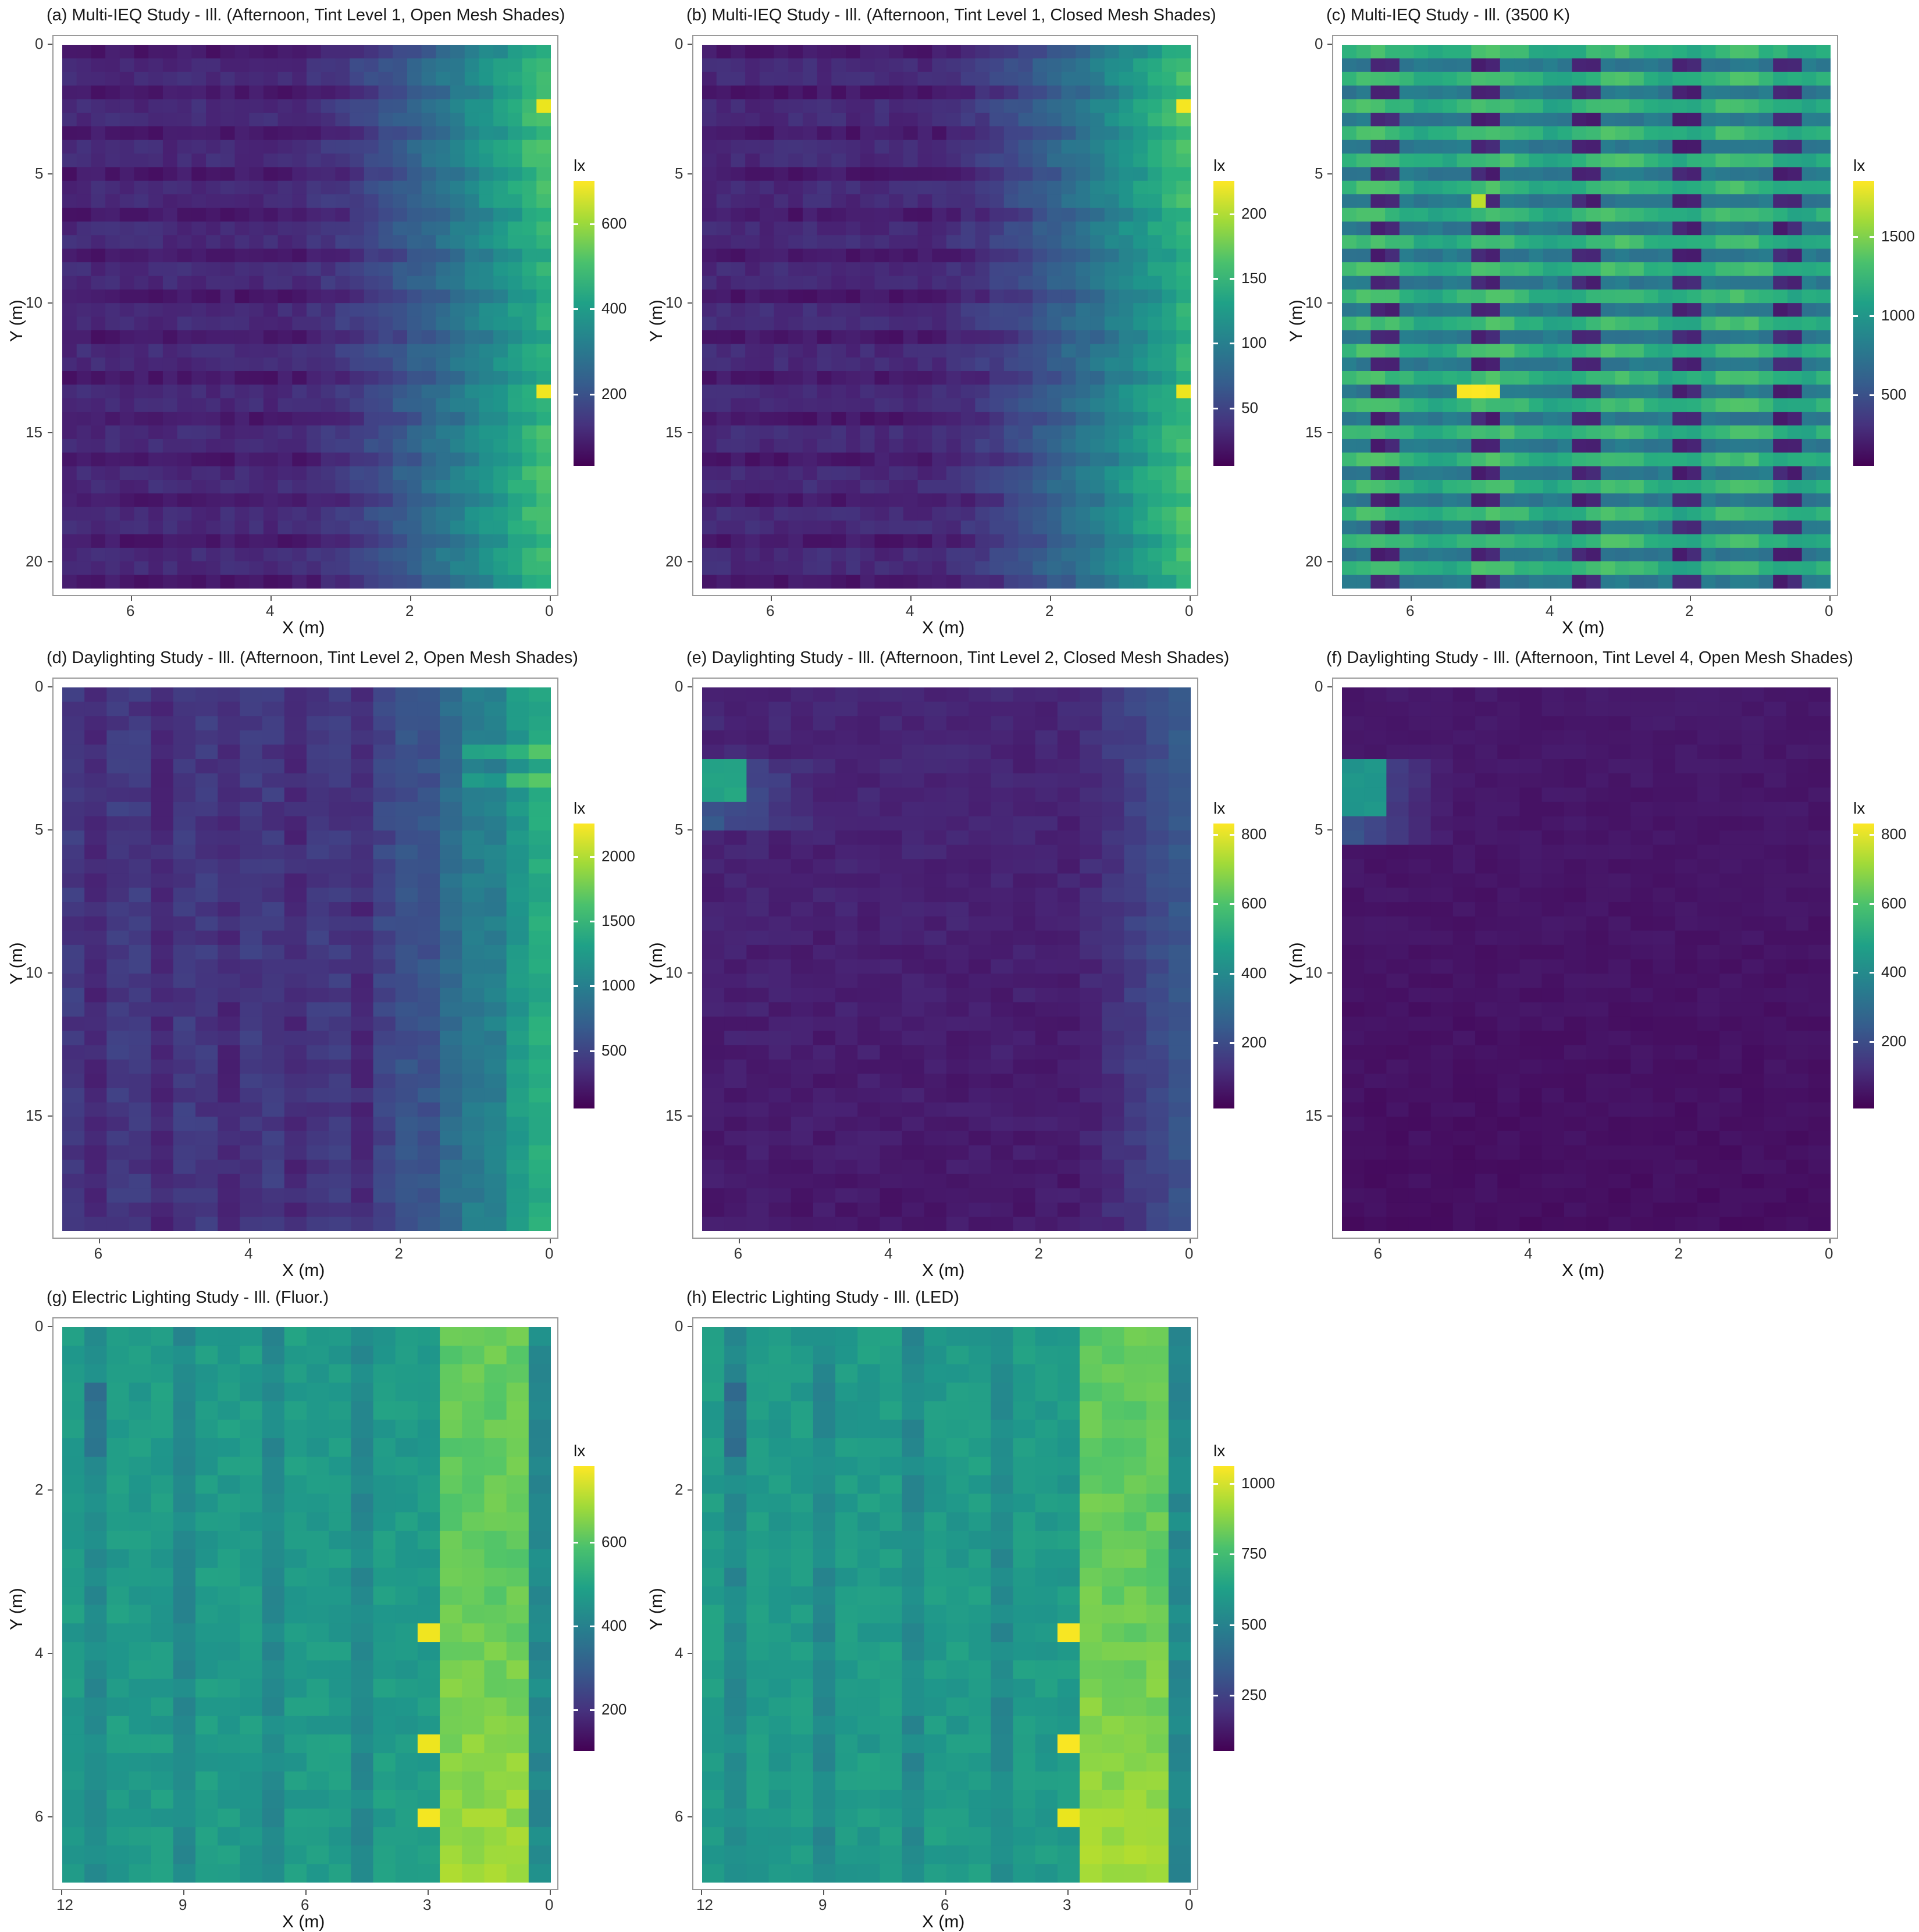  I want to click on legend-title: lx, so click(1859, 166).